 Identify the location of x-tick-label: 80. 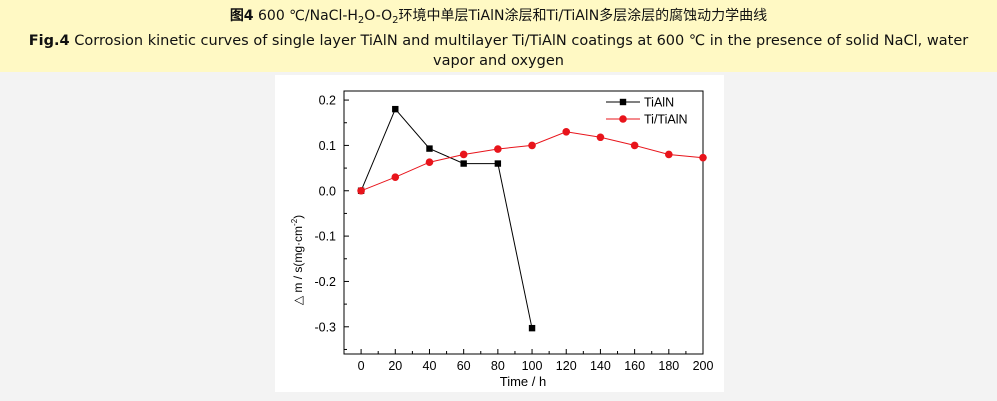
(498, 366).